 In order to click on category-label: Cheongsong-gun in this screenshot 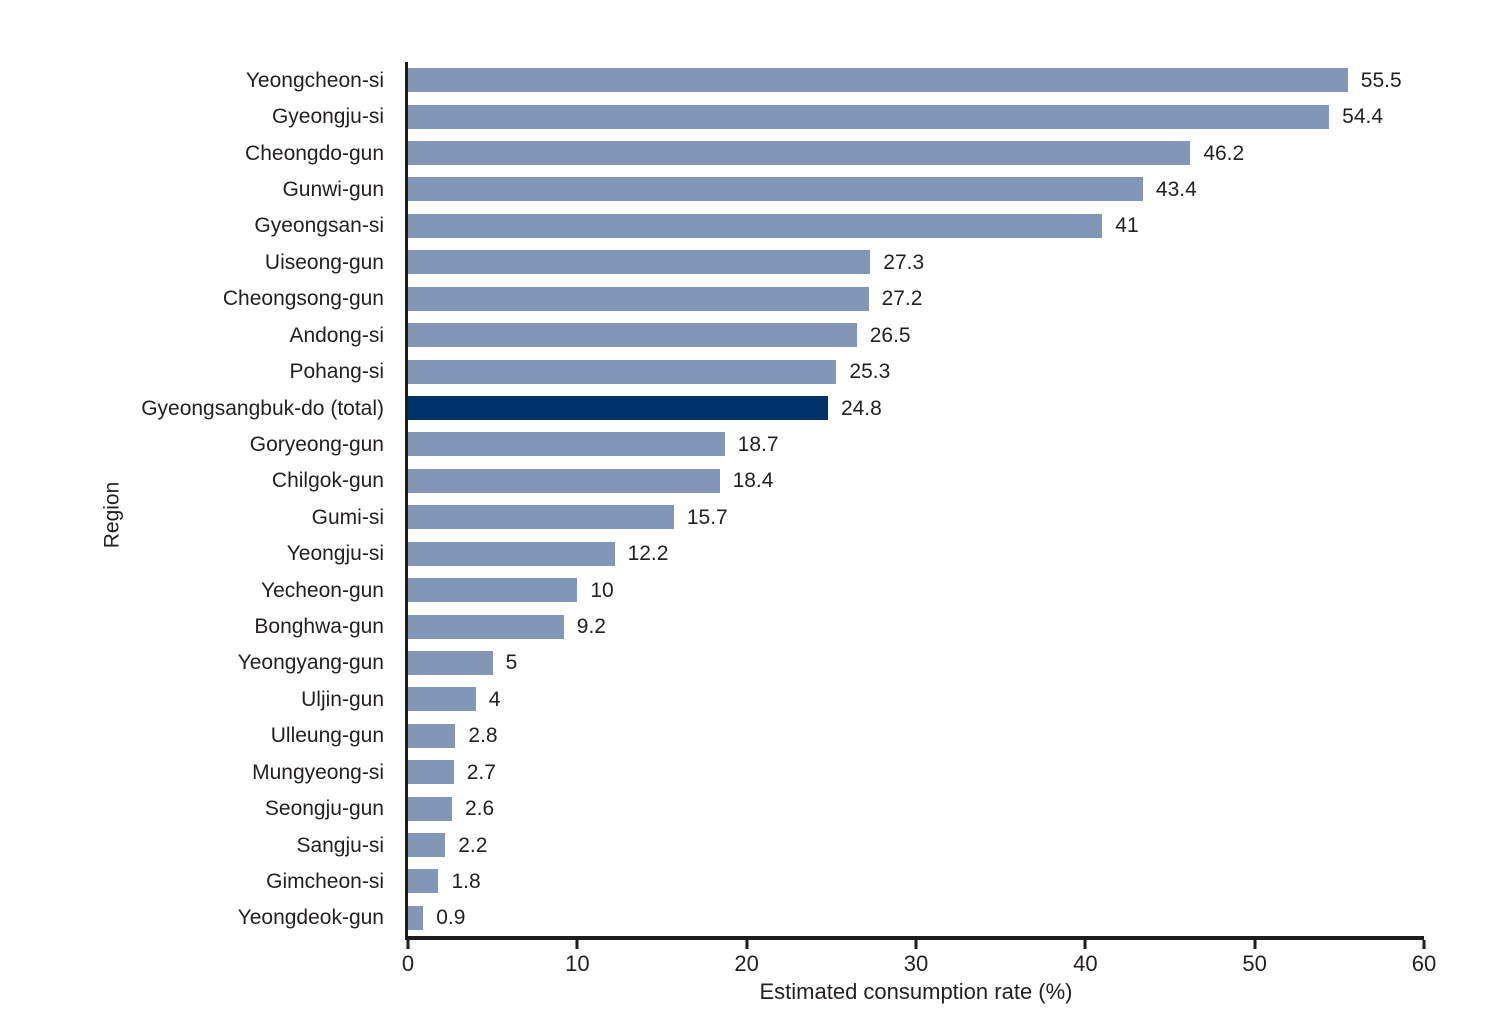, I will do `click(303, 299)`.